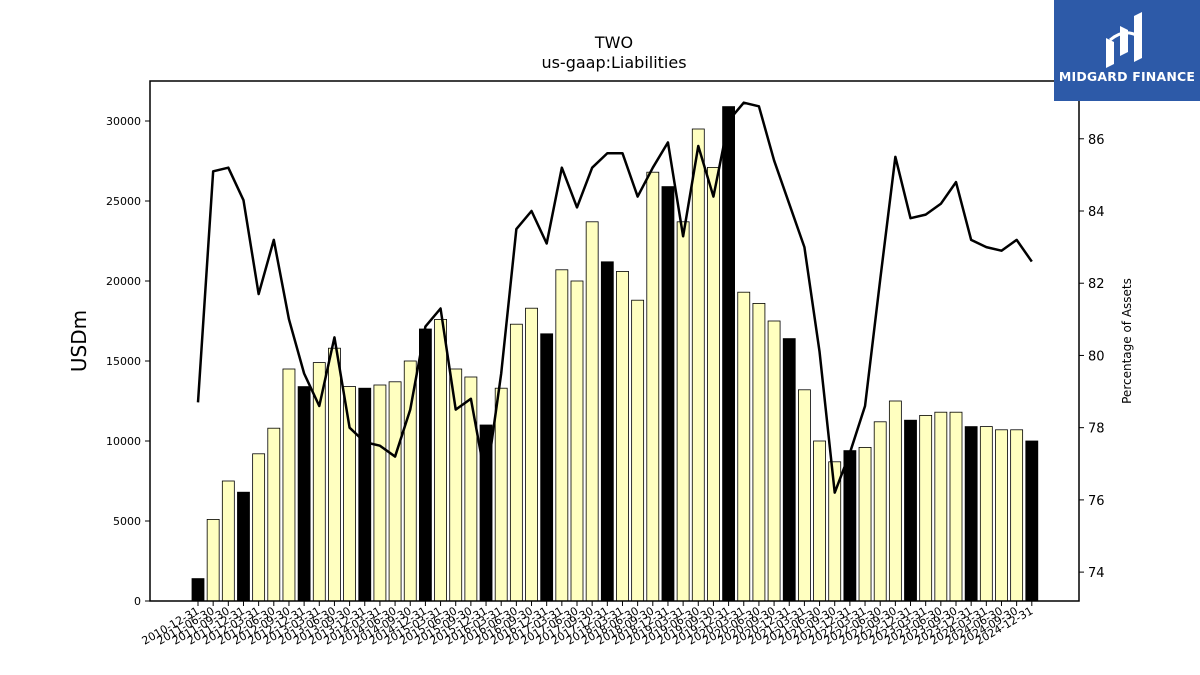 This screenshot has height=675, width=1200. What do you see at coordinates (123, 361) in the screenshot?
I see `y-tick-label: 15000` at bounding box center [123, 361].